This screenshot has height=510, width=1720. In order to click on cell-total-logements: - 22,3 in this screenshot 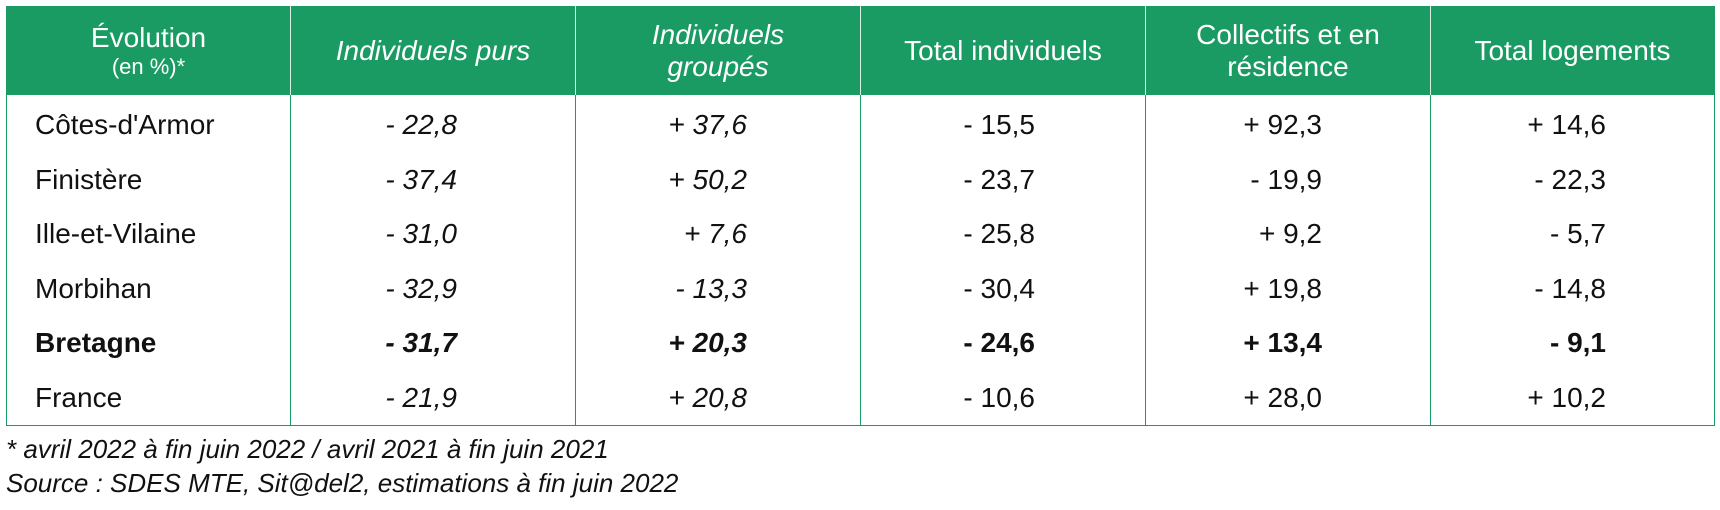, I will do `click(1572, 179)`.